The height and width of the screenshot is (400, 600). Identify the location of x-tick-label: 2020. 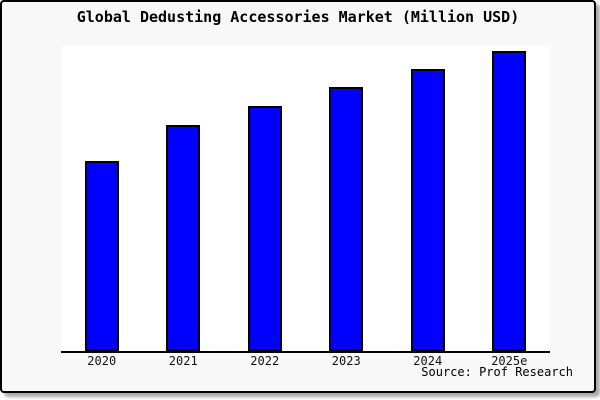
(102, 361).